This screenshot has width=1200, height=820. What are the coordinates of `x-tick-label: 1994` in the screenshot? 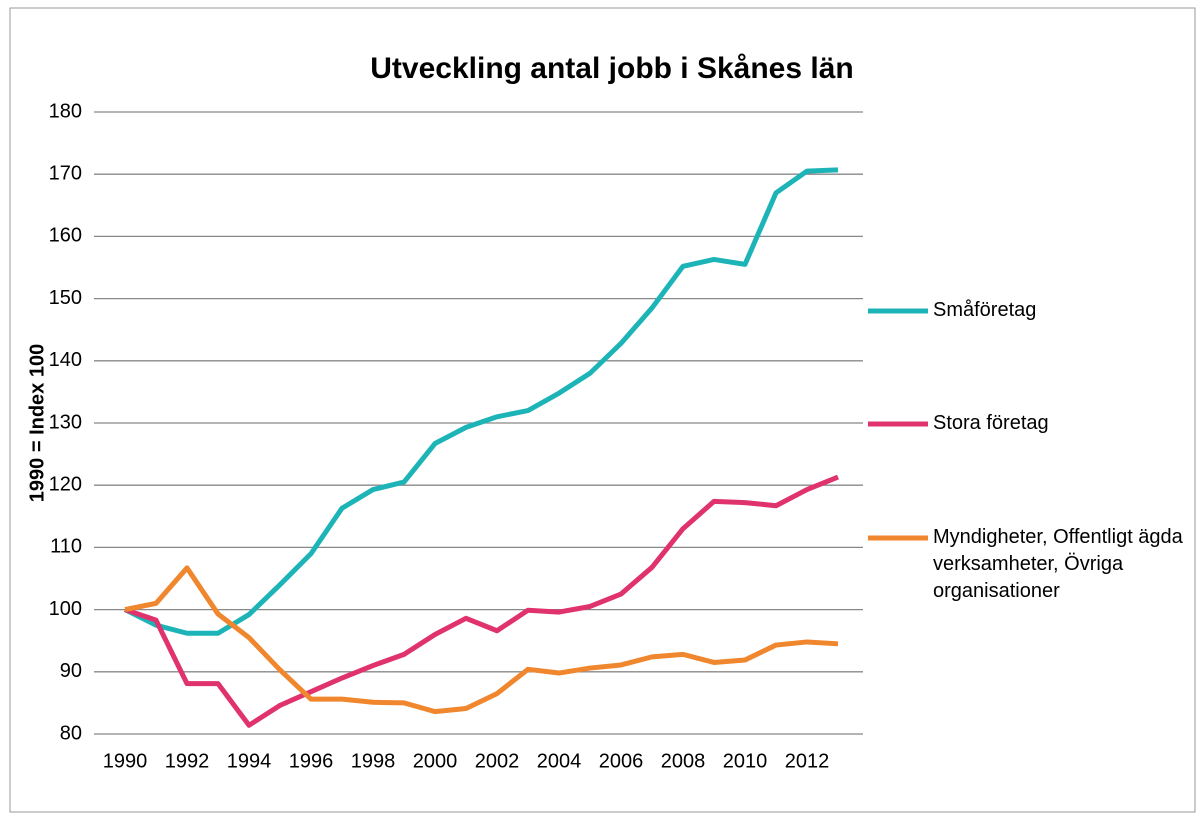 It's located at (249, 761).